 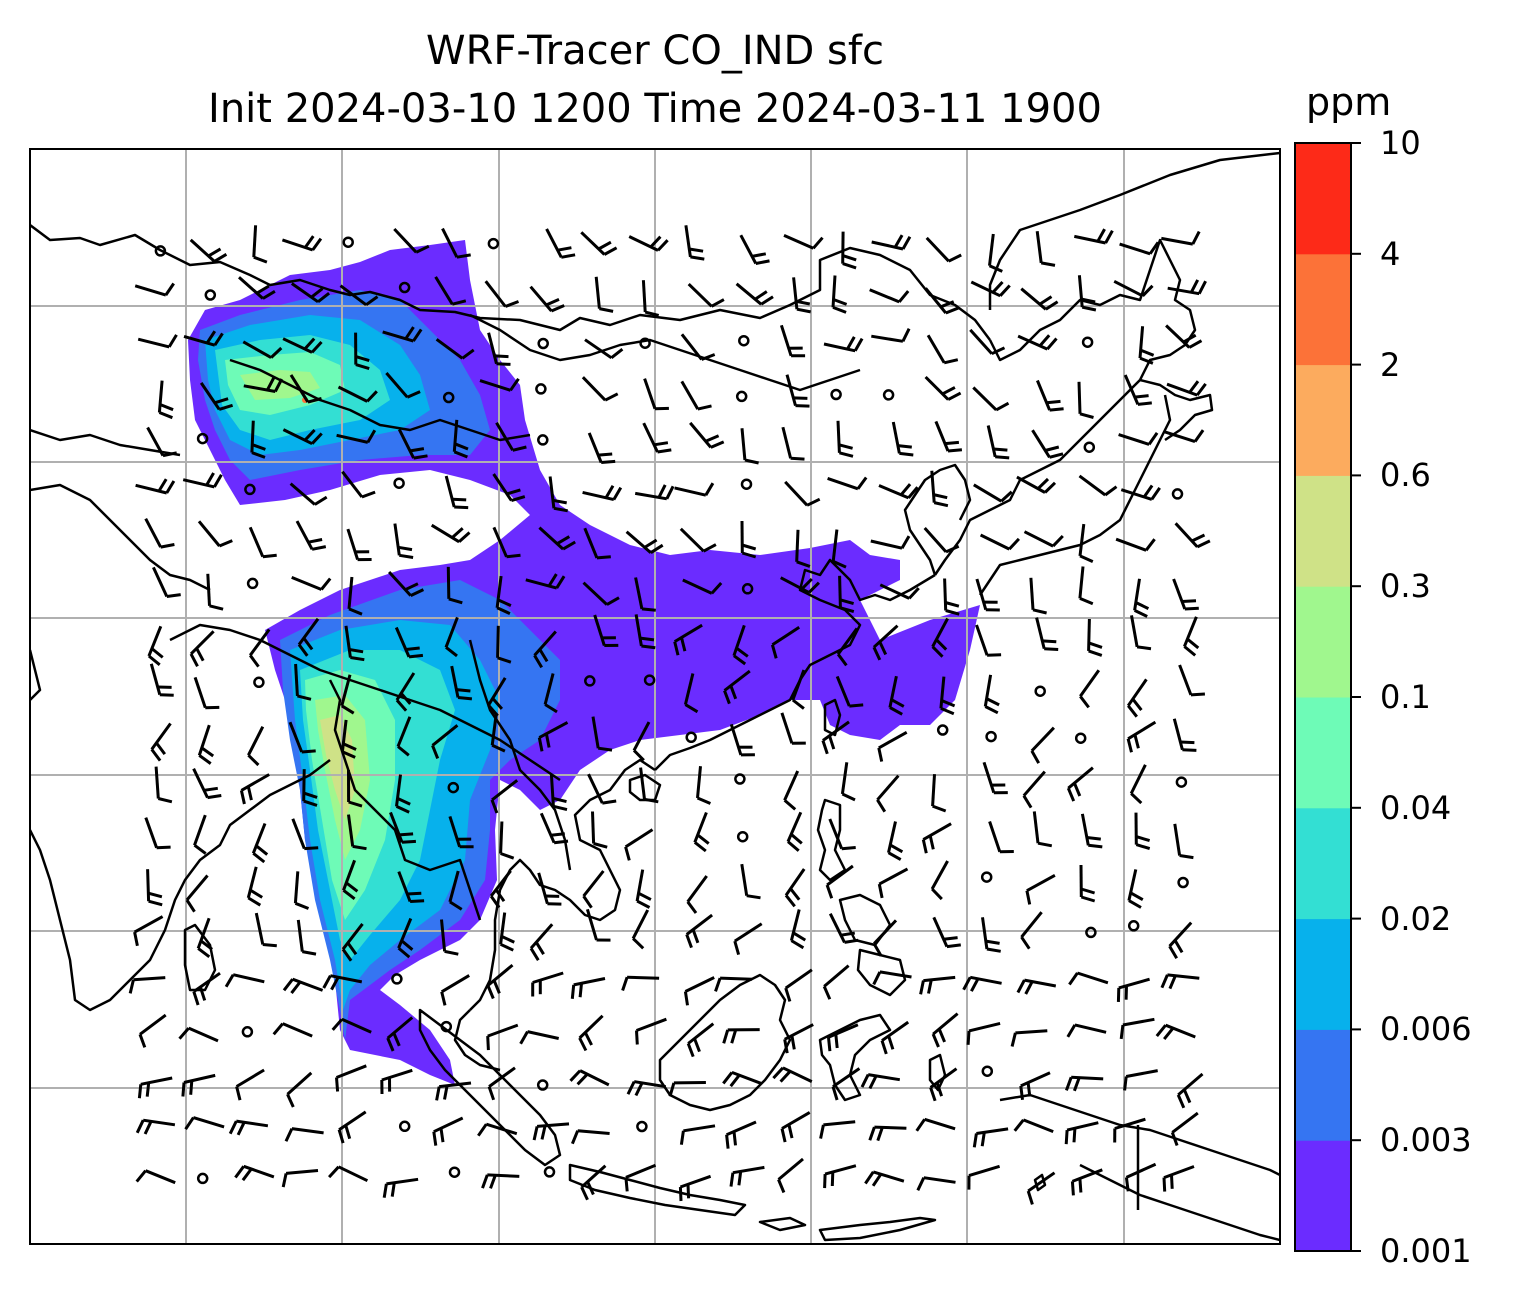 What do you see at coordinates (1075, 495) in the screenshot?
I see `coastline-japan-honshu` at bounding box center [1075, 495].